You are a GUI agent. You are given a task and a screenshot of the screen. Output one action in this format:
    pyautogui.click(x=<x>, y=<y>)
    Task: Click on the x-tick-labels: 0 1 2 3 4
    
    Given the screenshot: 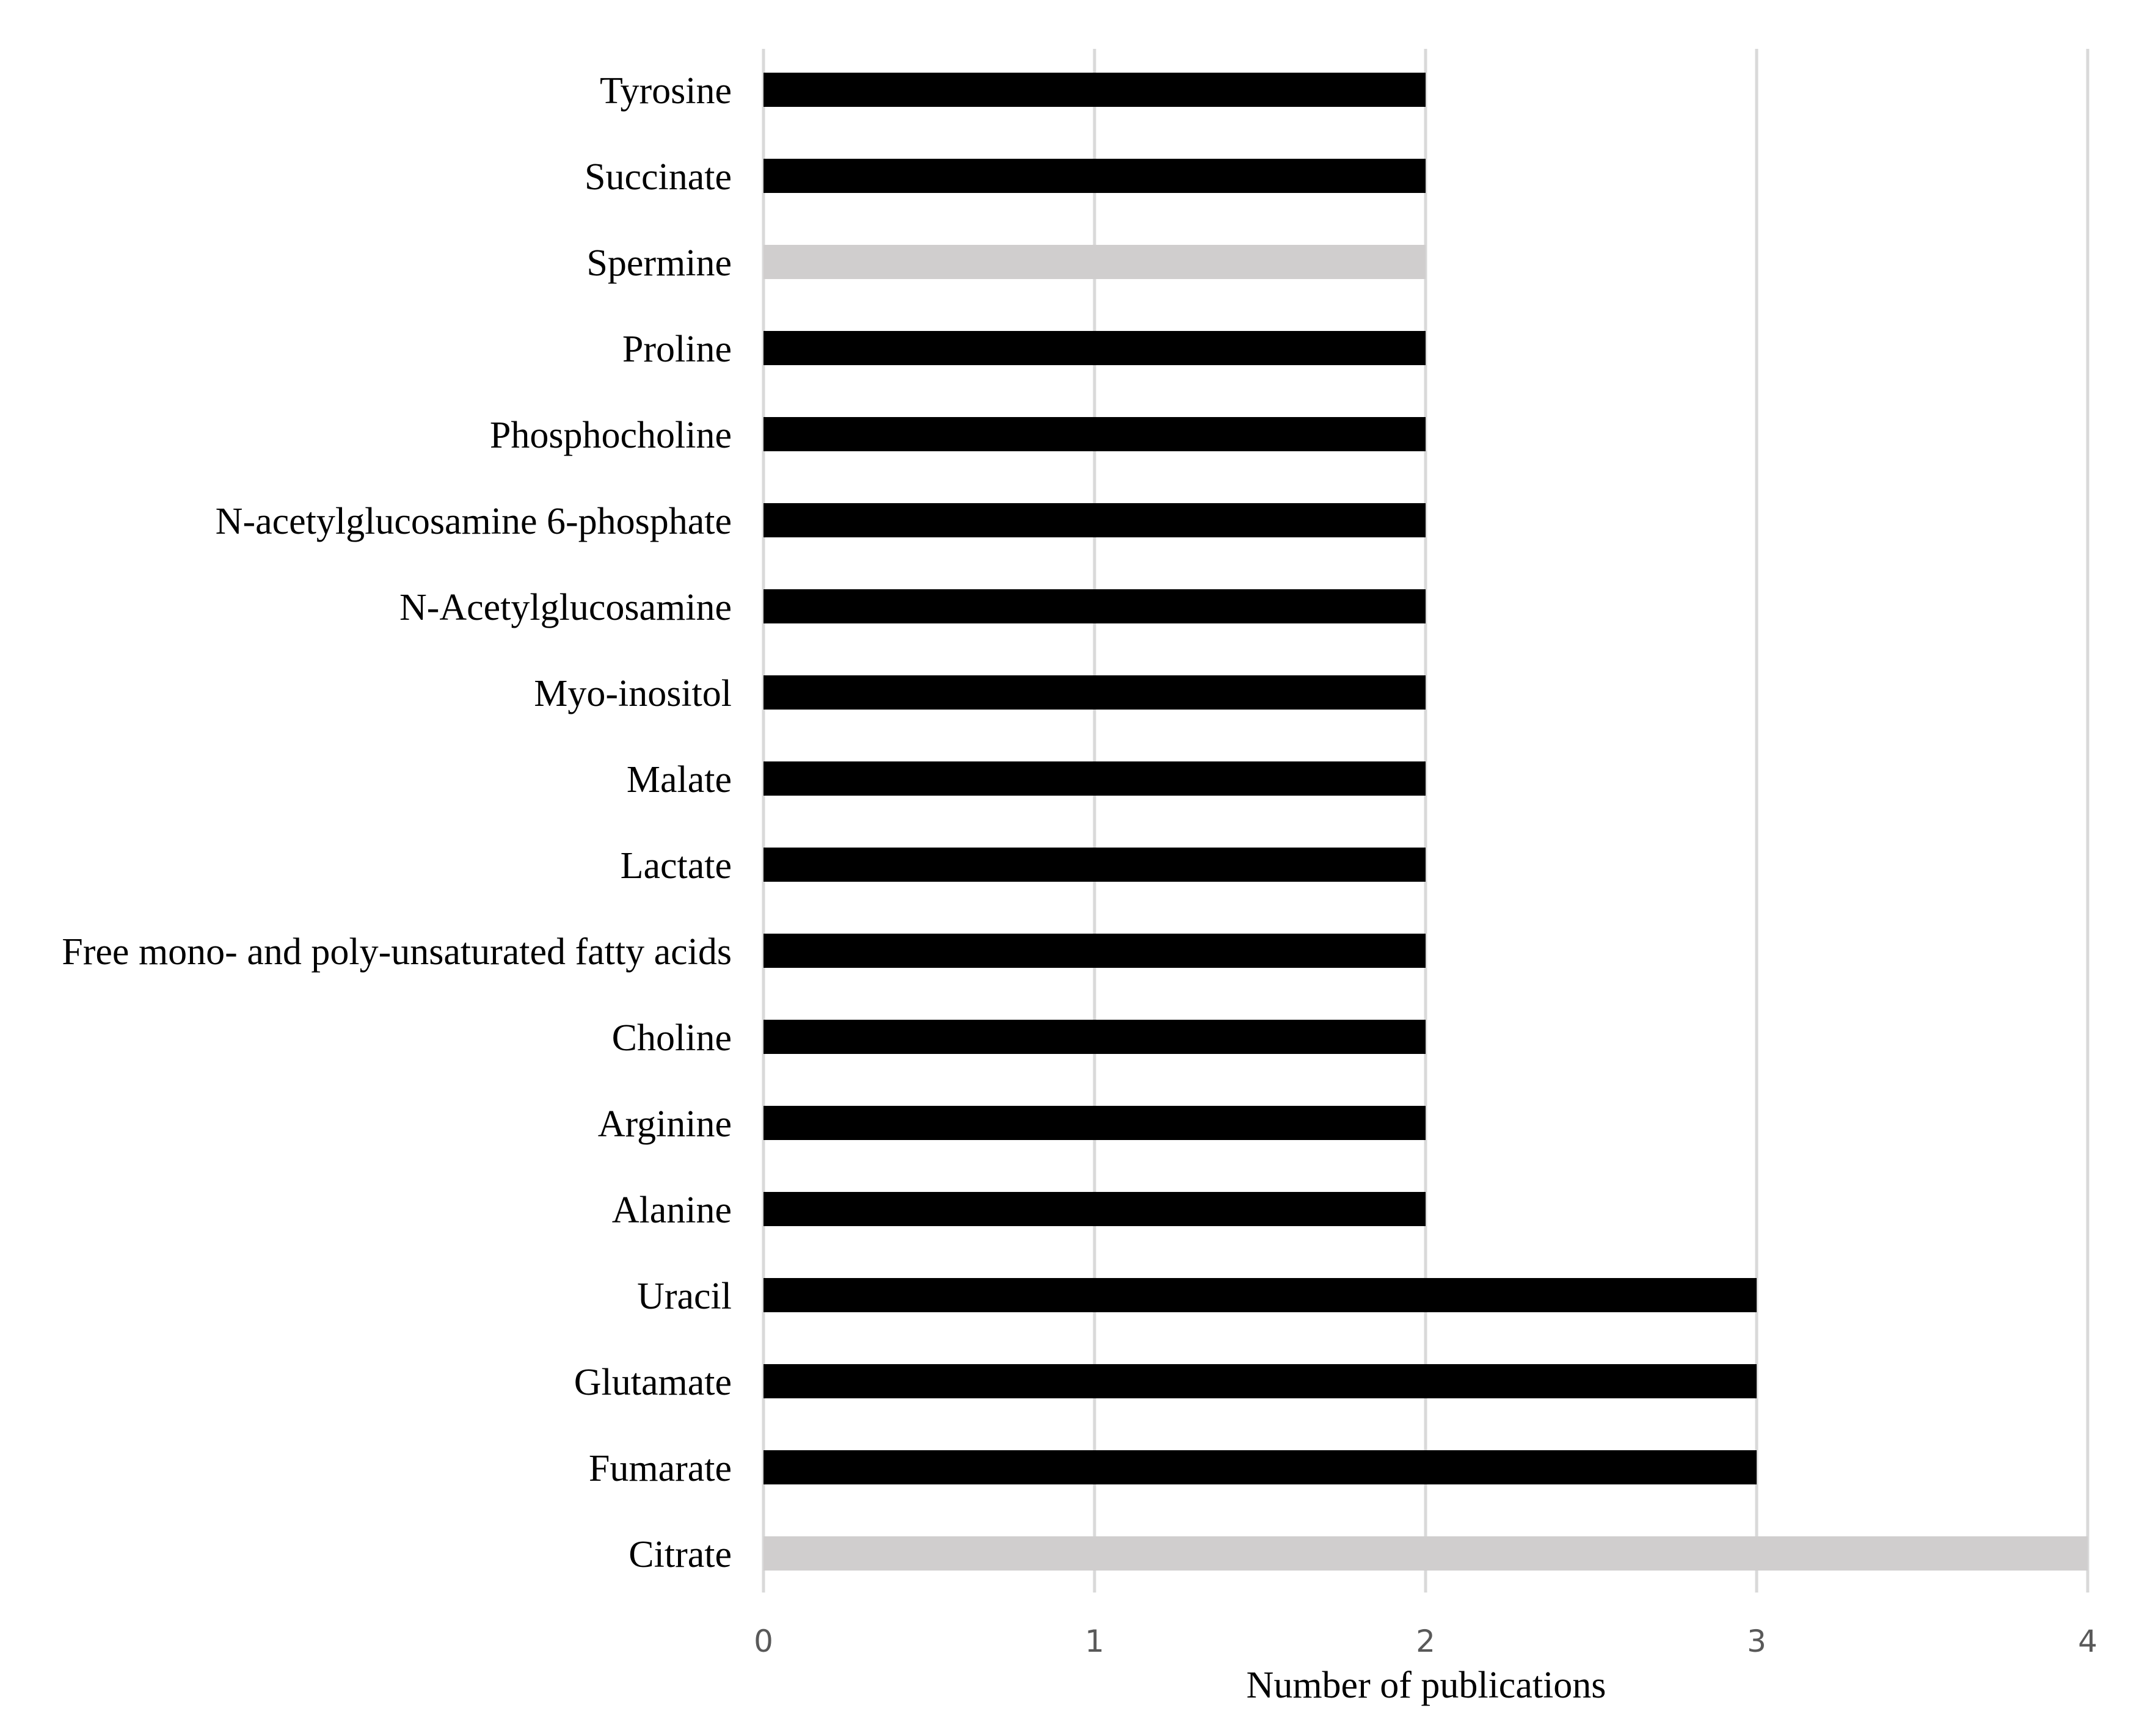 What is the action you would take?
    pyautogui.click(x=1425, y=1642)
    